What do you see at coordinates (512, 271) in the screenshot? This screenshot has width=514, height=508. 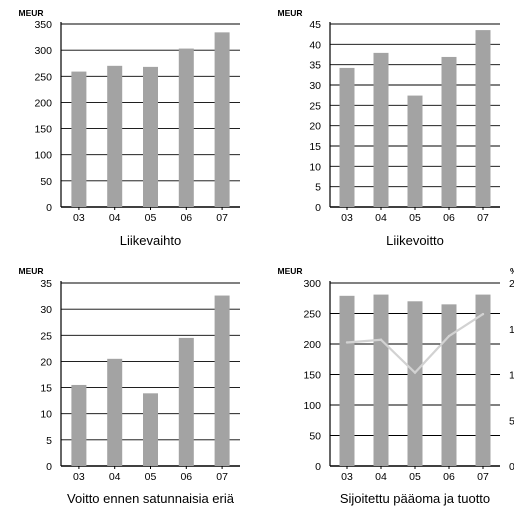 I see `y2-unit-label: %` at bounding box center [512, 271].